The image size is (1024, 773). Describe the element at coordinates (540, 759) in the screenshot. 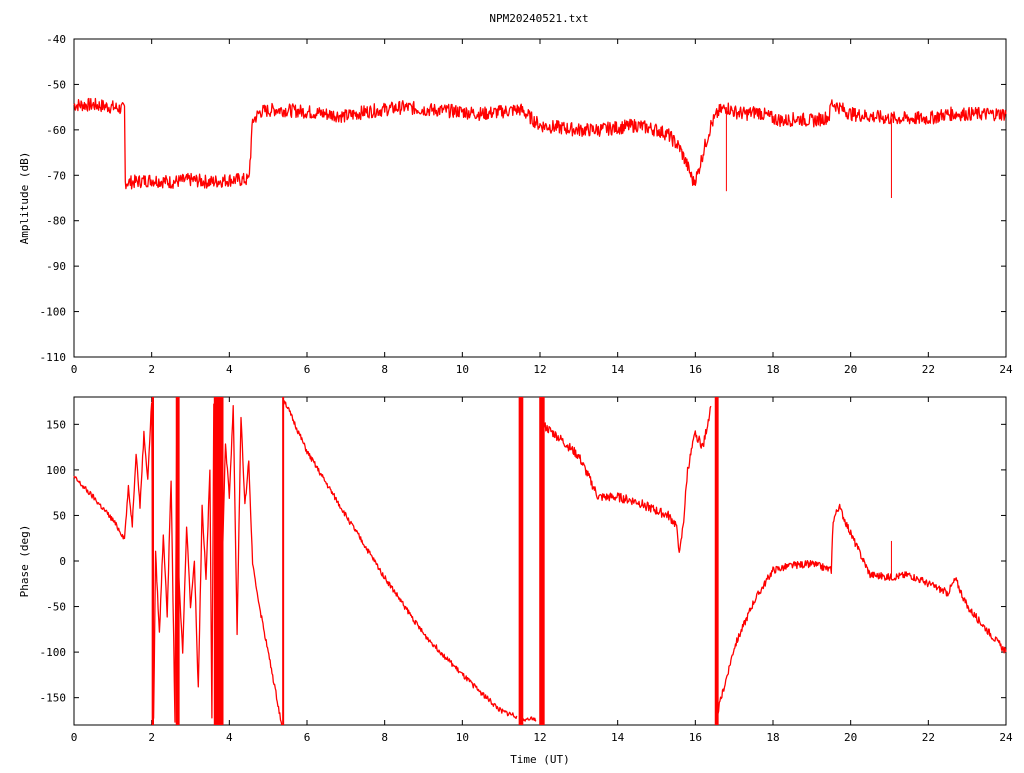

I see `x-axis-label: Time (UT)` at that location.